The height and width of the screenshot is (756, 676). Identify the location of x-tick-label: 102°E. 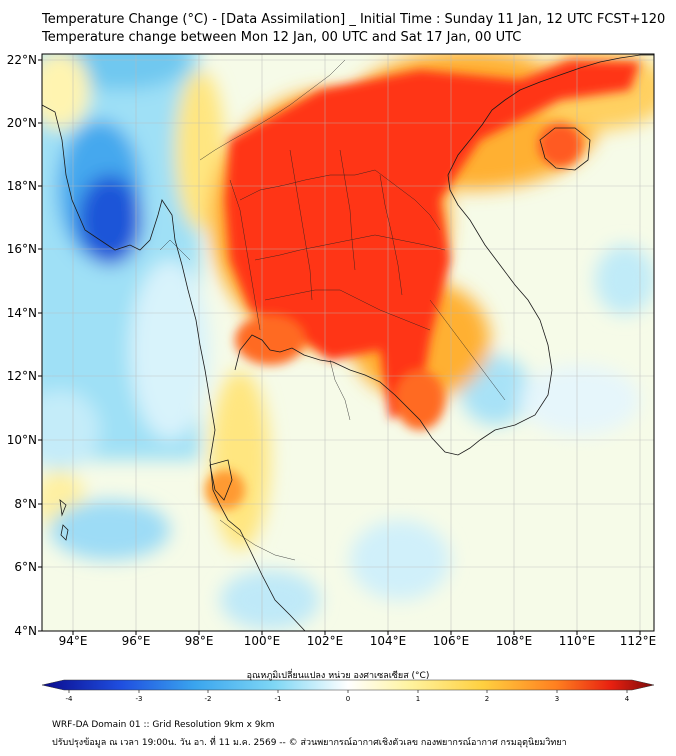
(325, 641).